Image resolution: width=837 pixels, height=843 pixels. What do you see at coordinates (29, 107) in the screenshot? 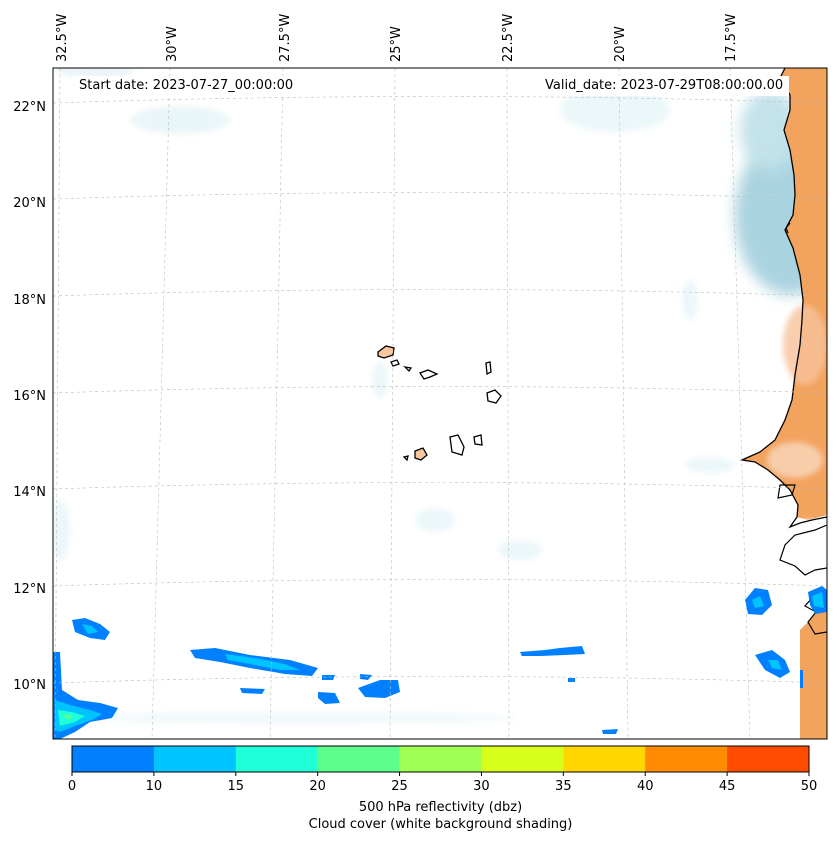
I see `lat-label: 22°N` at bounding box center [29, 107].